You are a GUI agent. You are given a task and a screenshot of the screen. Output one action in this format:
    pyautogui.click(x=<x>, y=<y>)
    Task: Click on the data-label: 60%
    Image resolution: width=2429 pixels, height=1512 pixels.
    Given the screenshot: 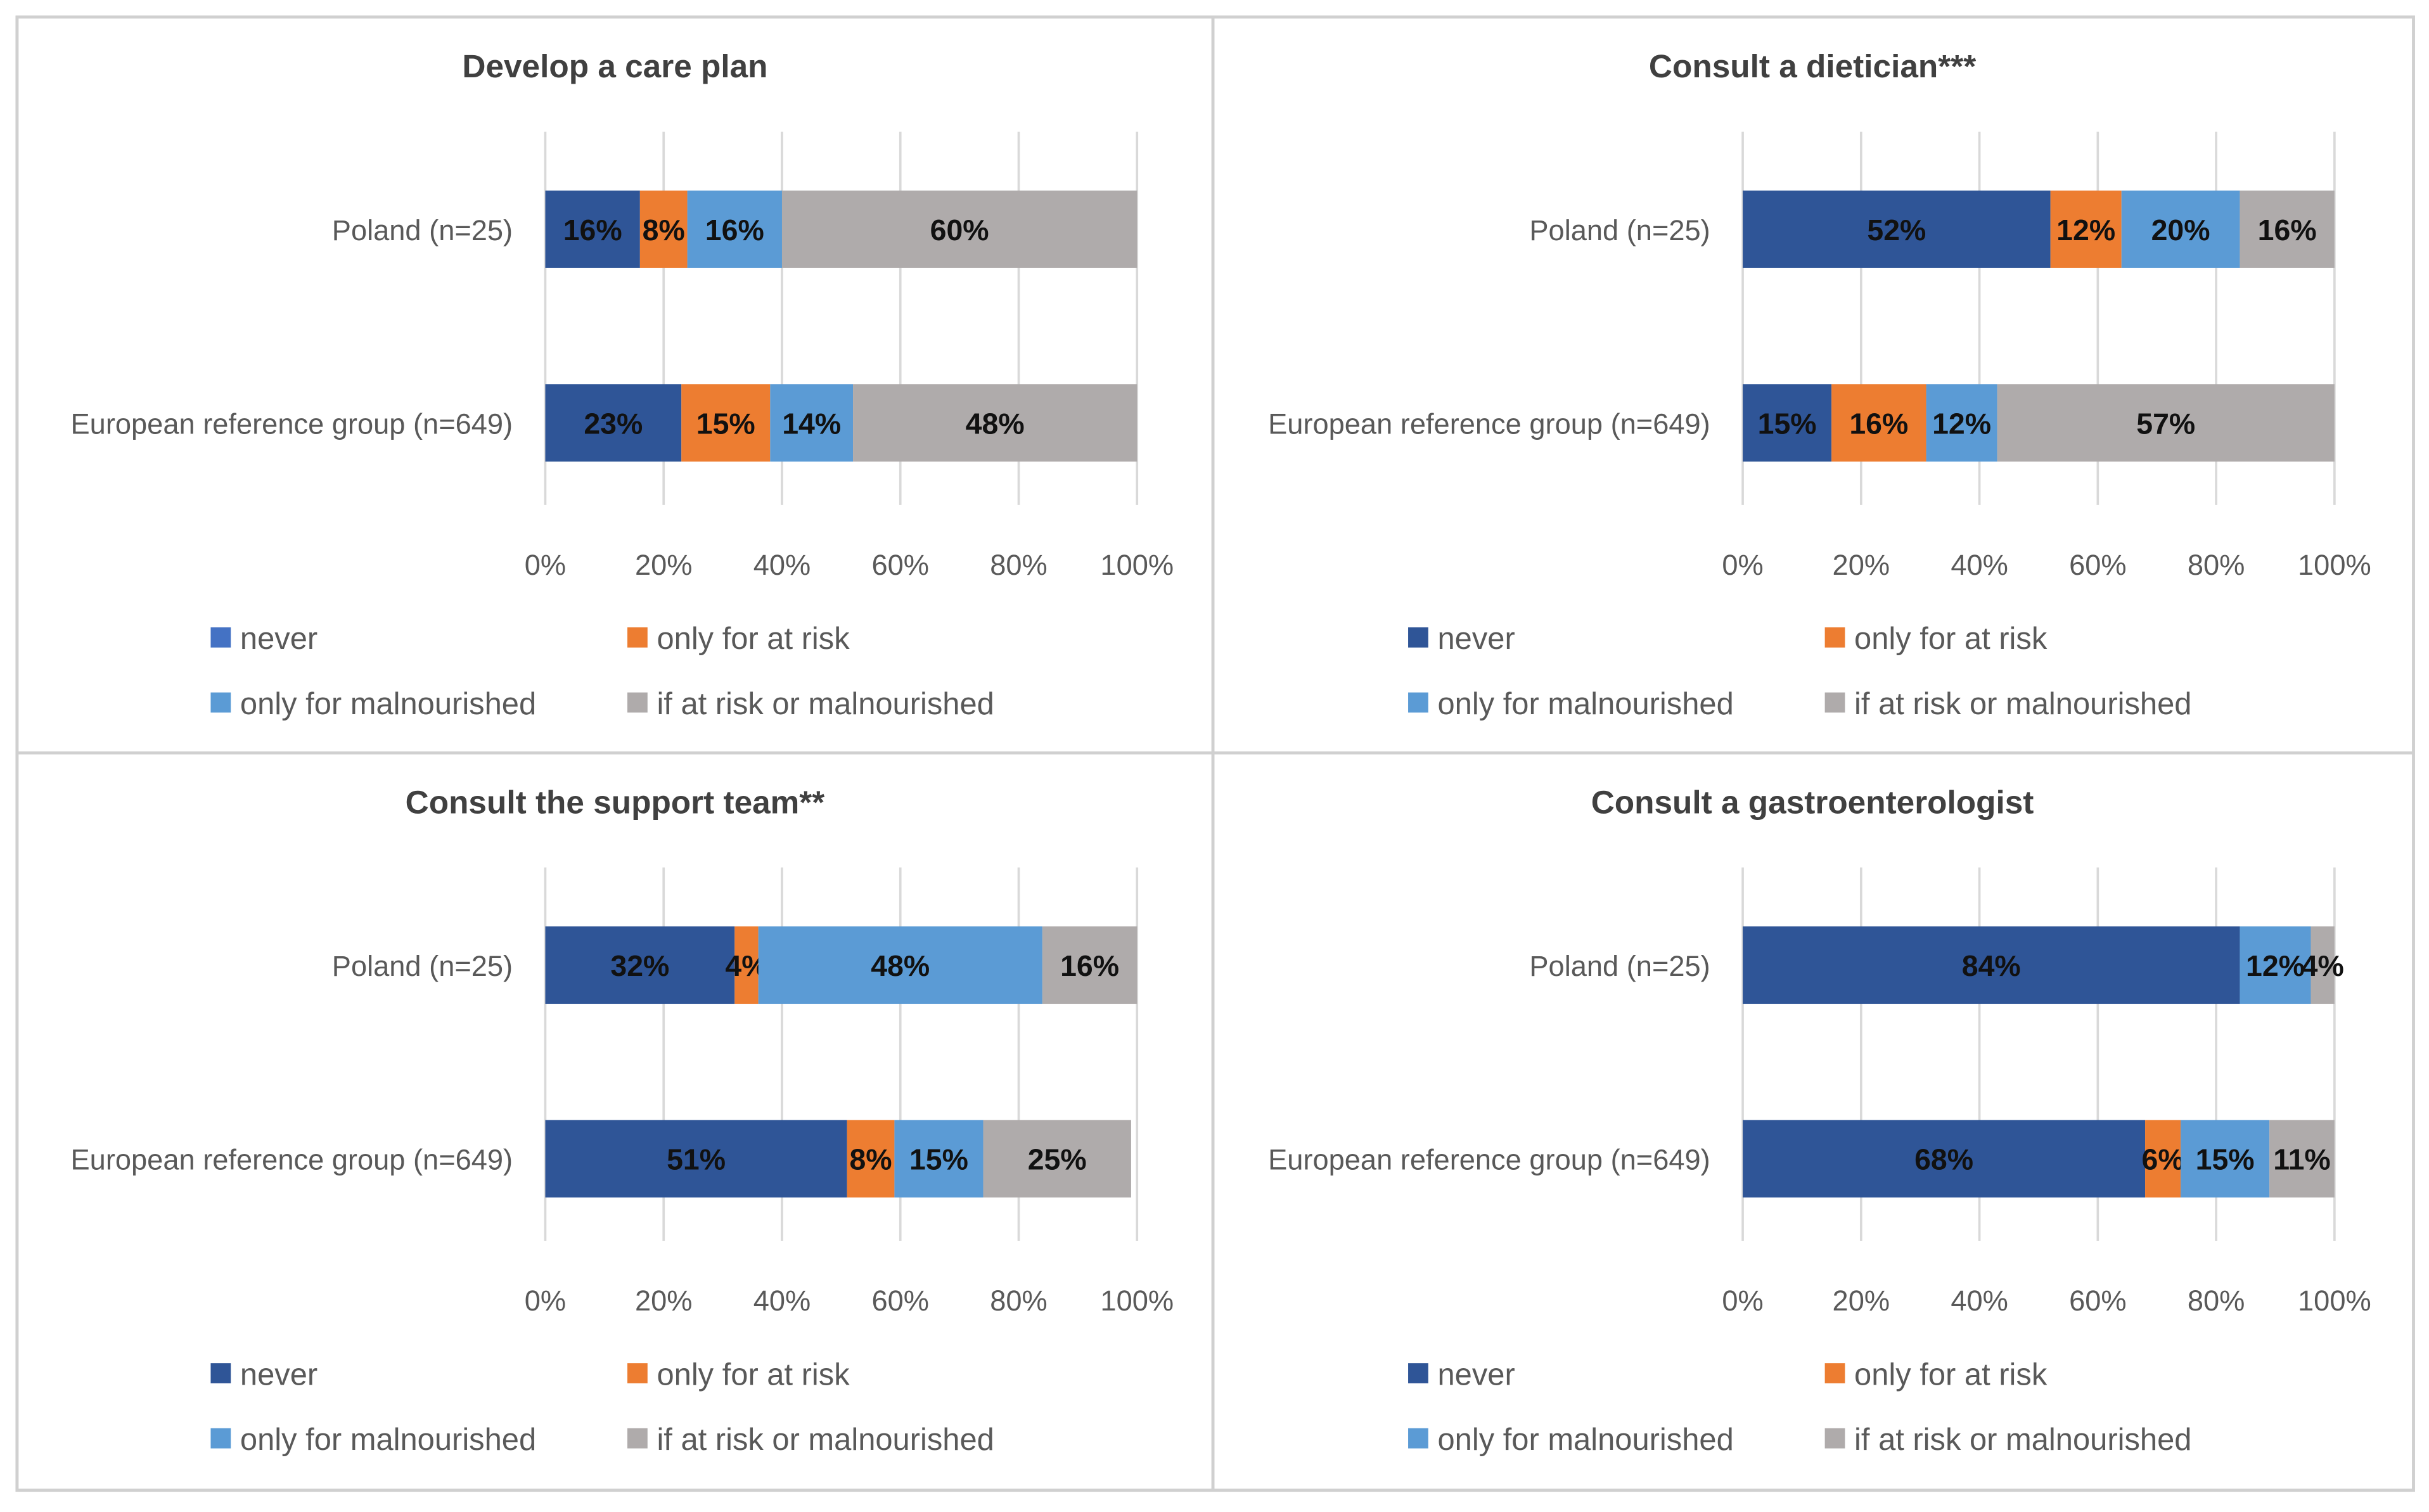 What is the action you would take?
    pyautogui.click(x=959, y=230)
    